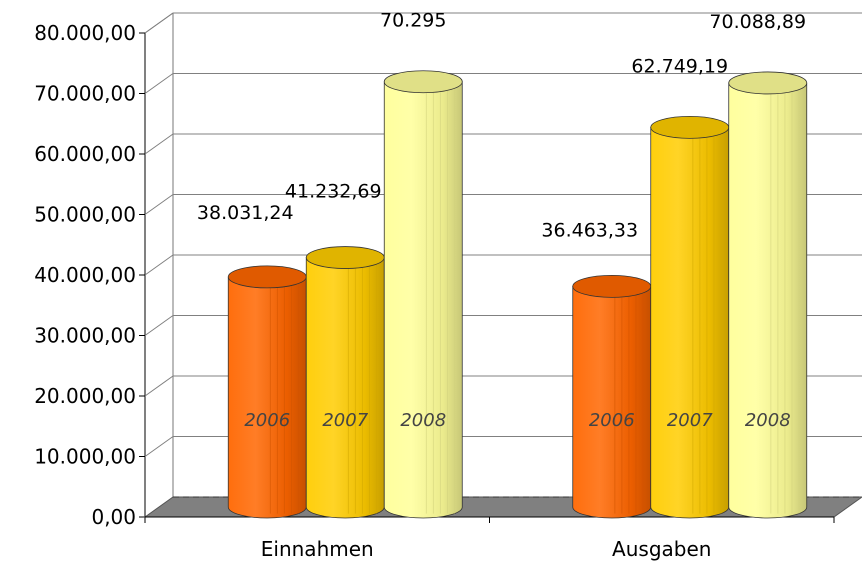 The width and height of the screenshot is (862, 562). What do you see at coordinates (85, 33) in the screenshot?
I see `y-tick-label: 80.000,00` at bounding box center [85, 33].